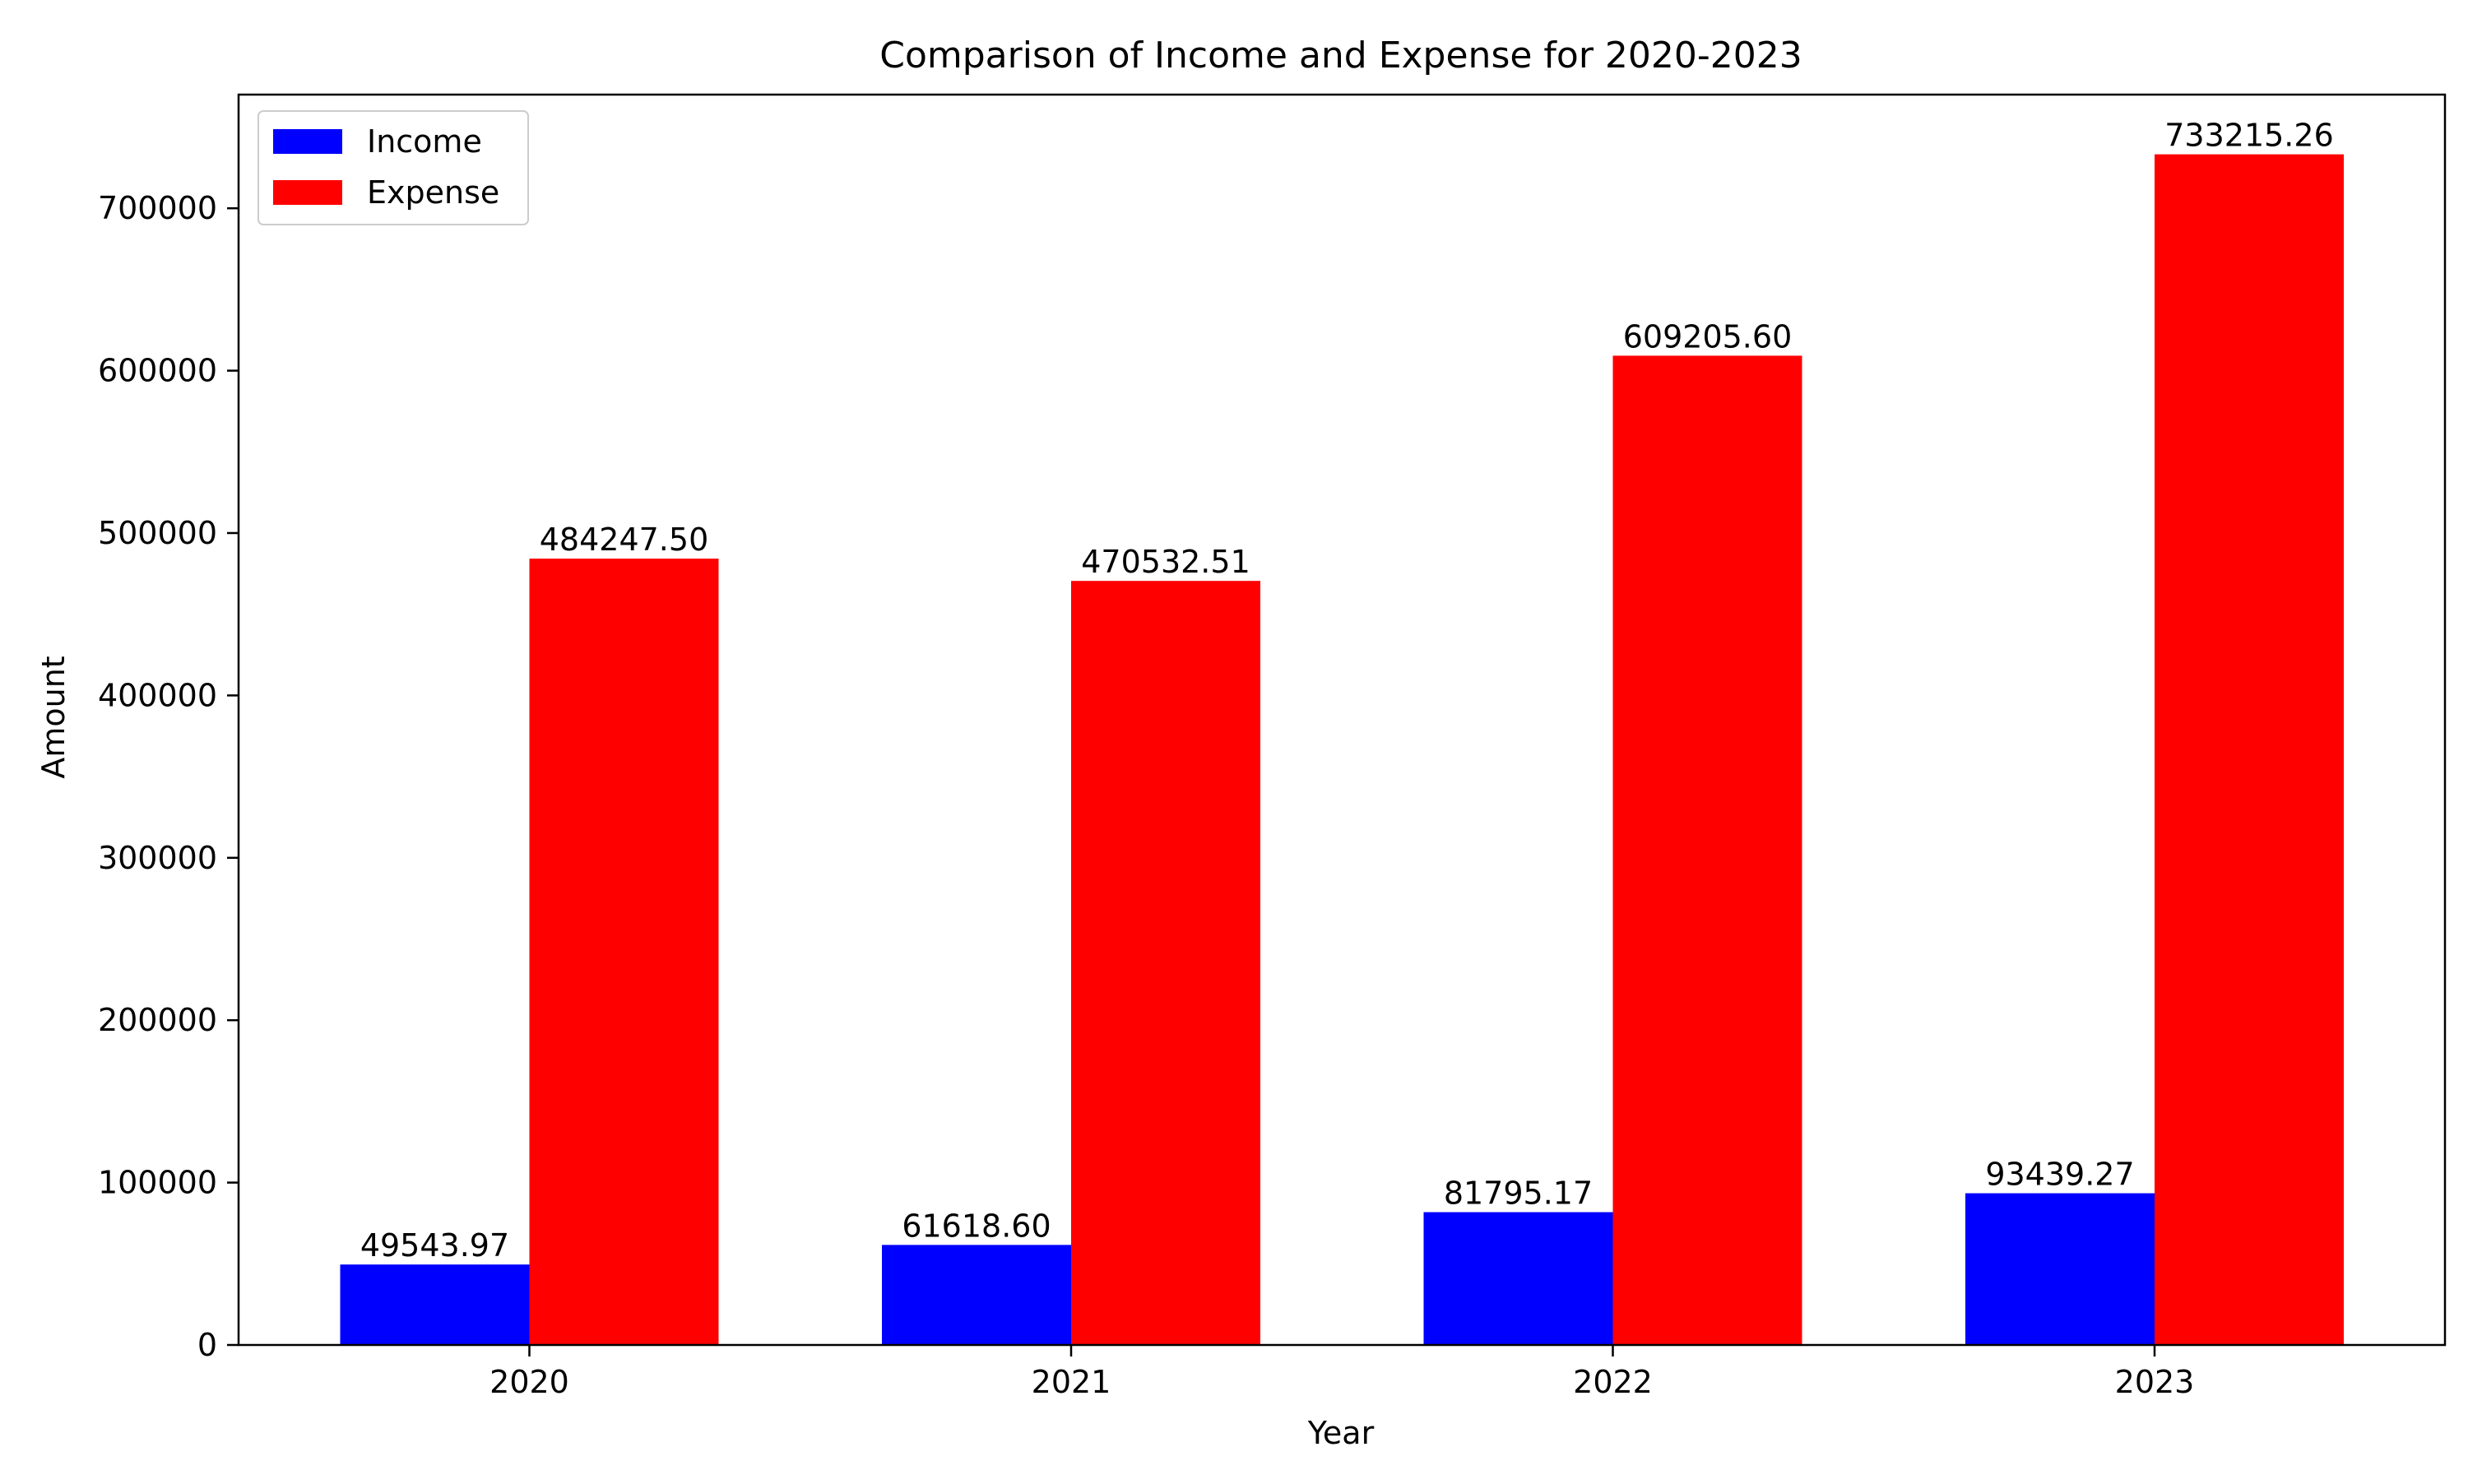 This screenshot has height=1484, width=2468. Describe the element at coordinates (1613, 1382) in the screenshot. I see `x-tick-label: 2022` at that location.